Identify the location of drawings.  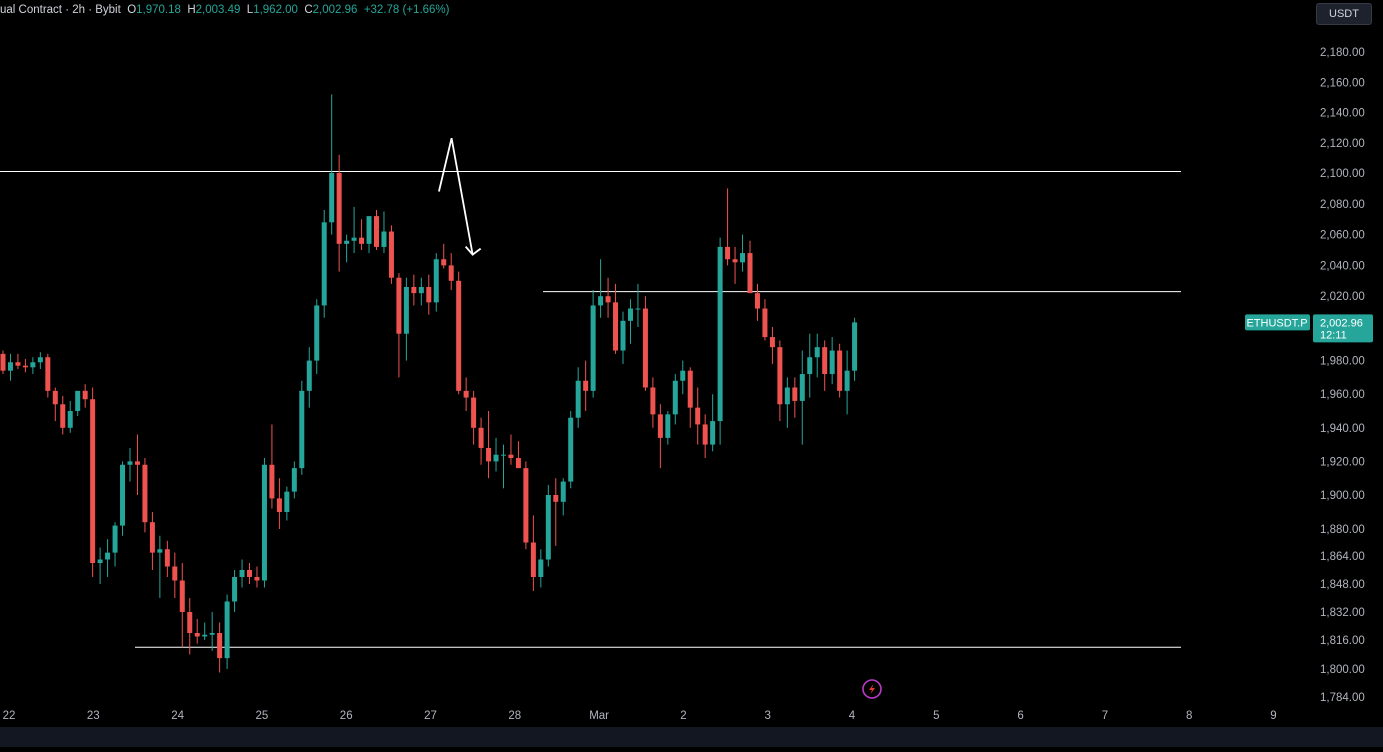
(460, 197).